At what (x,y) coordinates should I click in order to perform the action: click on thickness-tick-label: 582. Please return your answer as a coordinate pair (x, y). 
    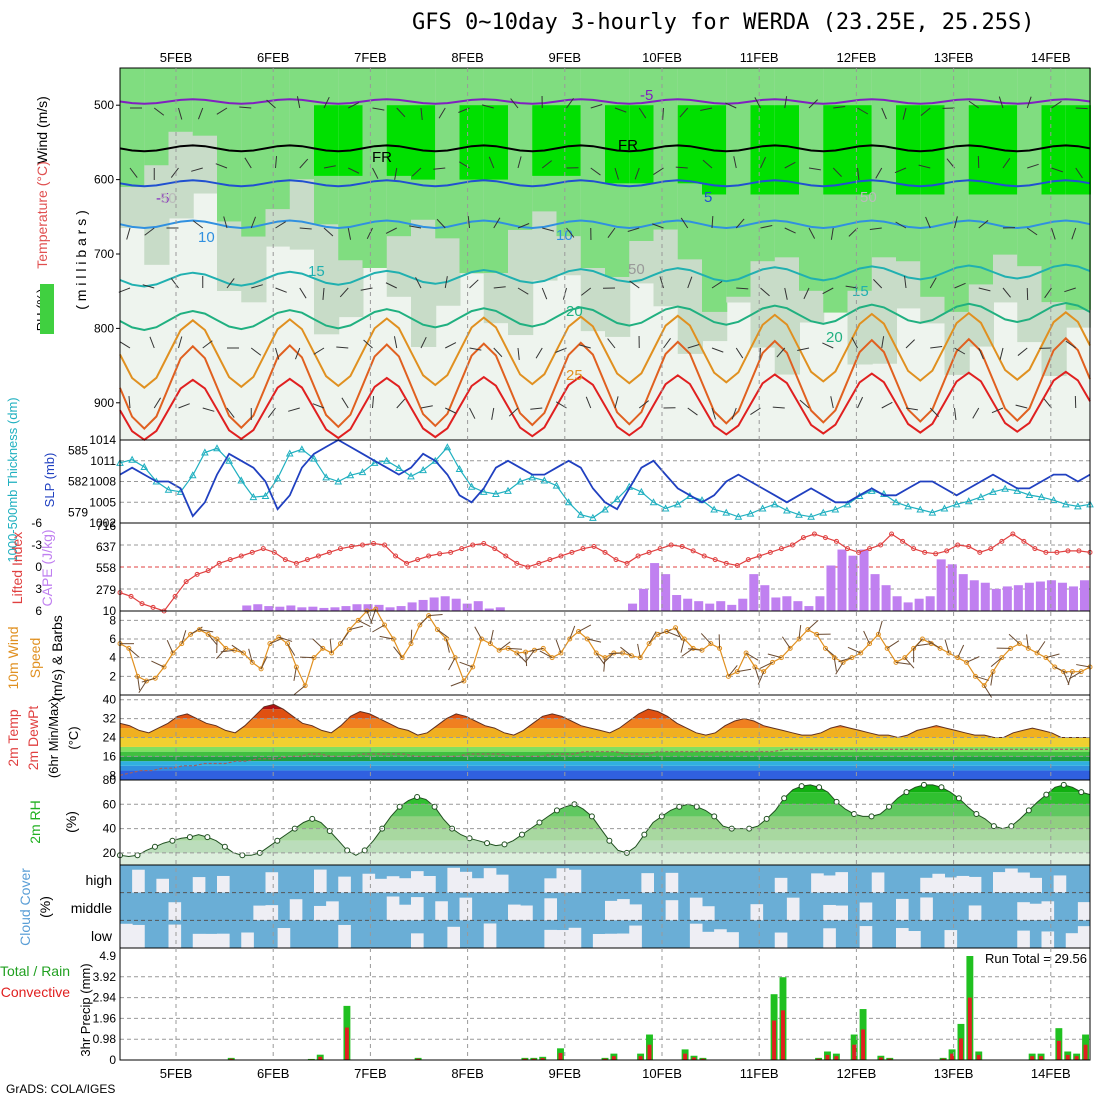
    Looking at the image, I should click on (78, 482).